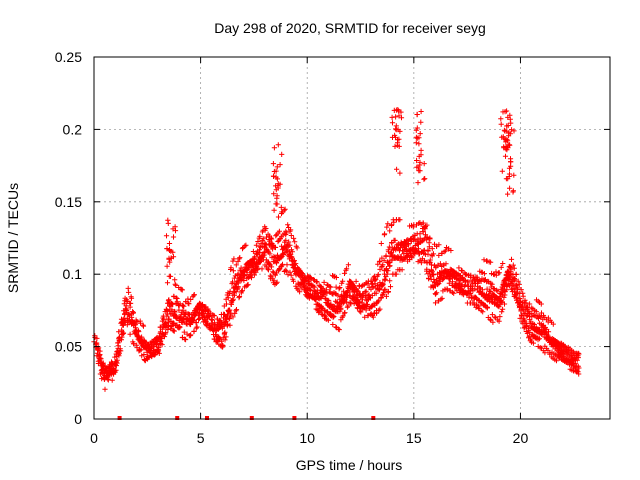 This screenshot has height=480, width=640. I want to click on y-tick-label: 0.1, so click(73, 274).